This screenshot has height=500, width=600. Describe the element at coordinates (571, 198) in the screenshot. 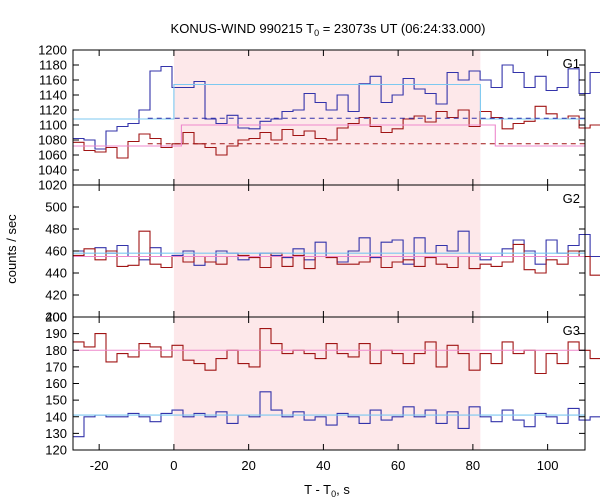

I see `panel-g2-label: G2` at that location.